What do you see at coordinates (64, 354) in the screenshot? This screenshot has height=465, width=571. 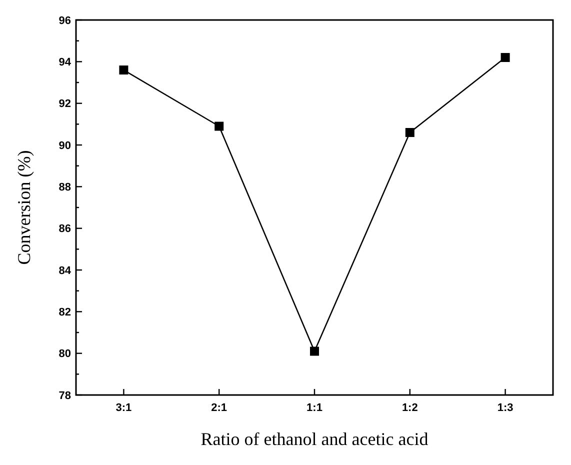 I see `y-tick-label: 80` at bounding box center [64, 354].